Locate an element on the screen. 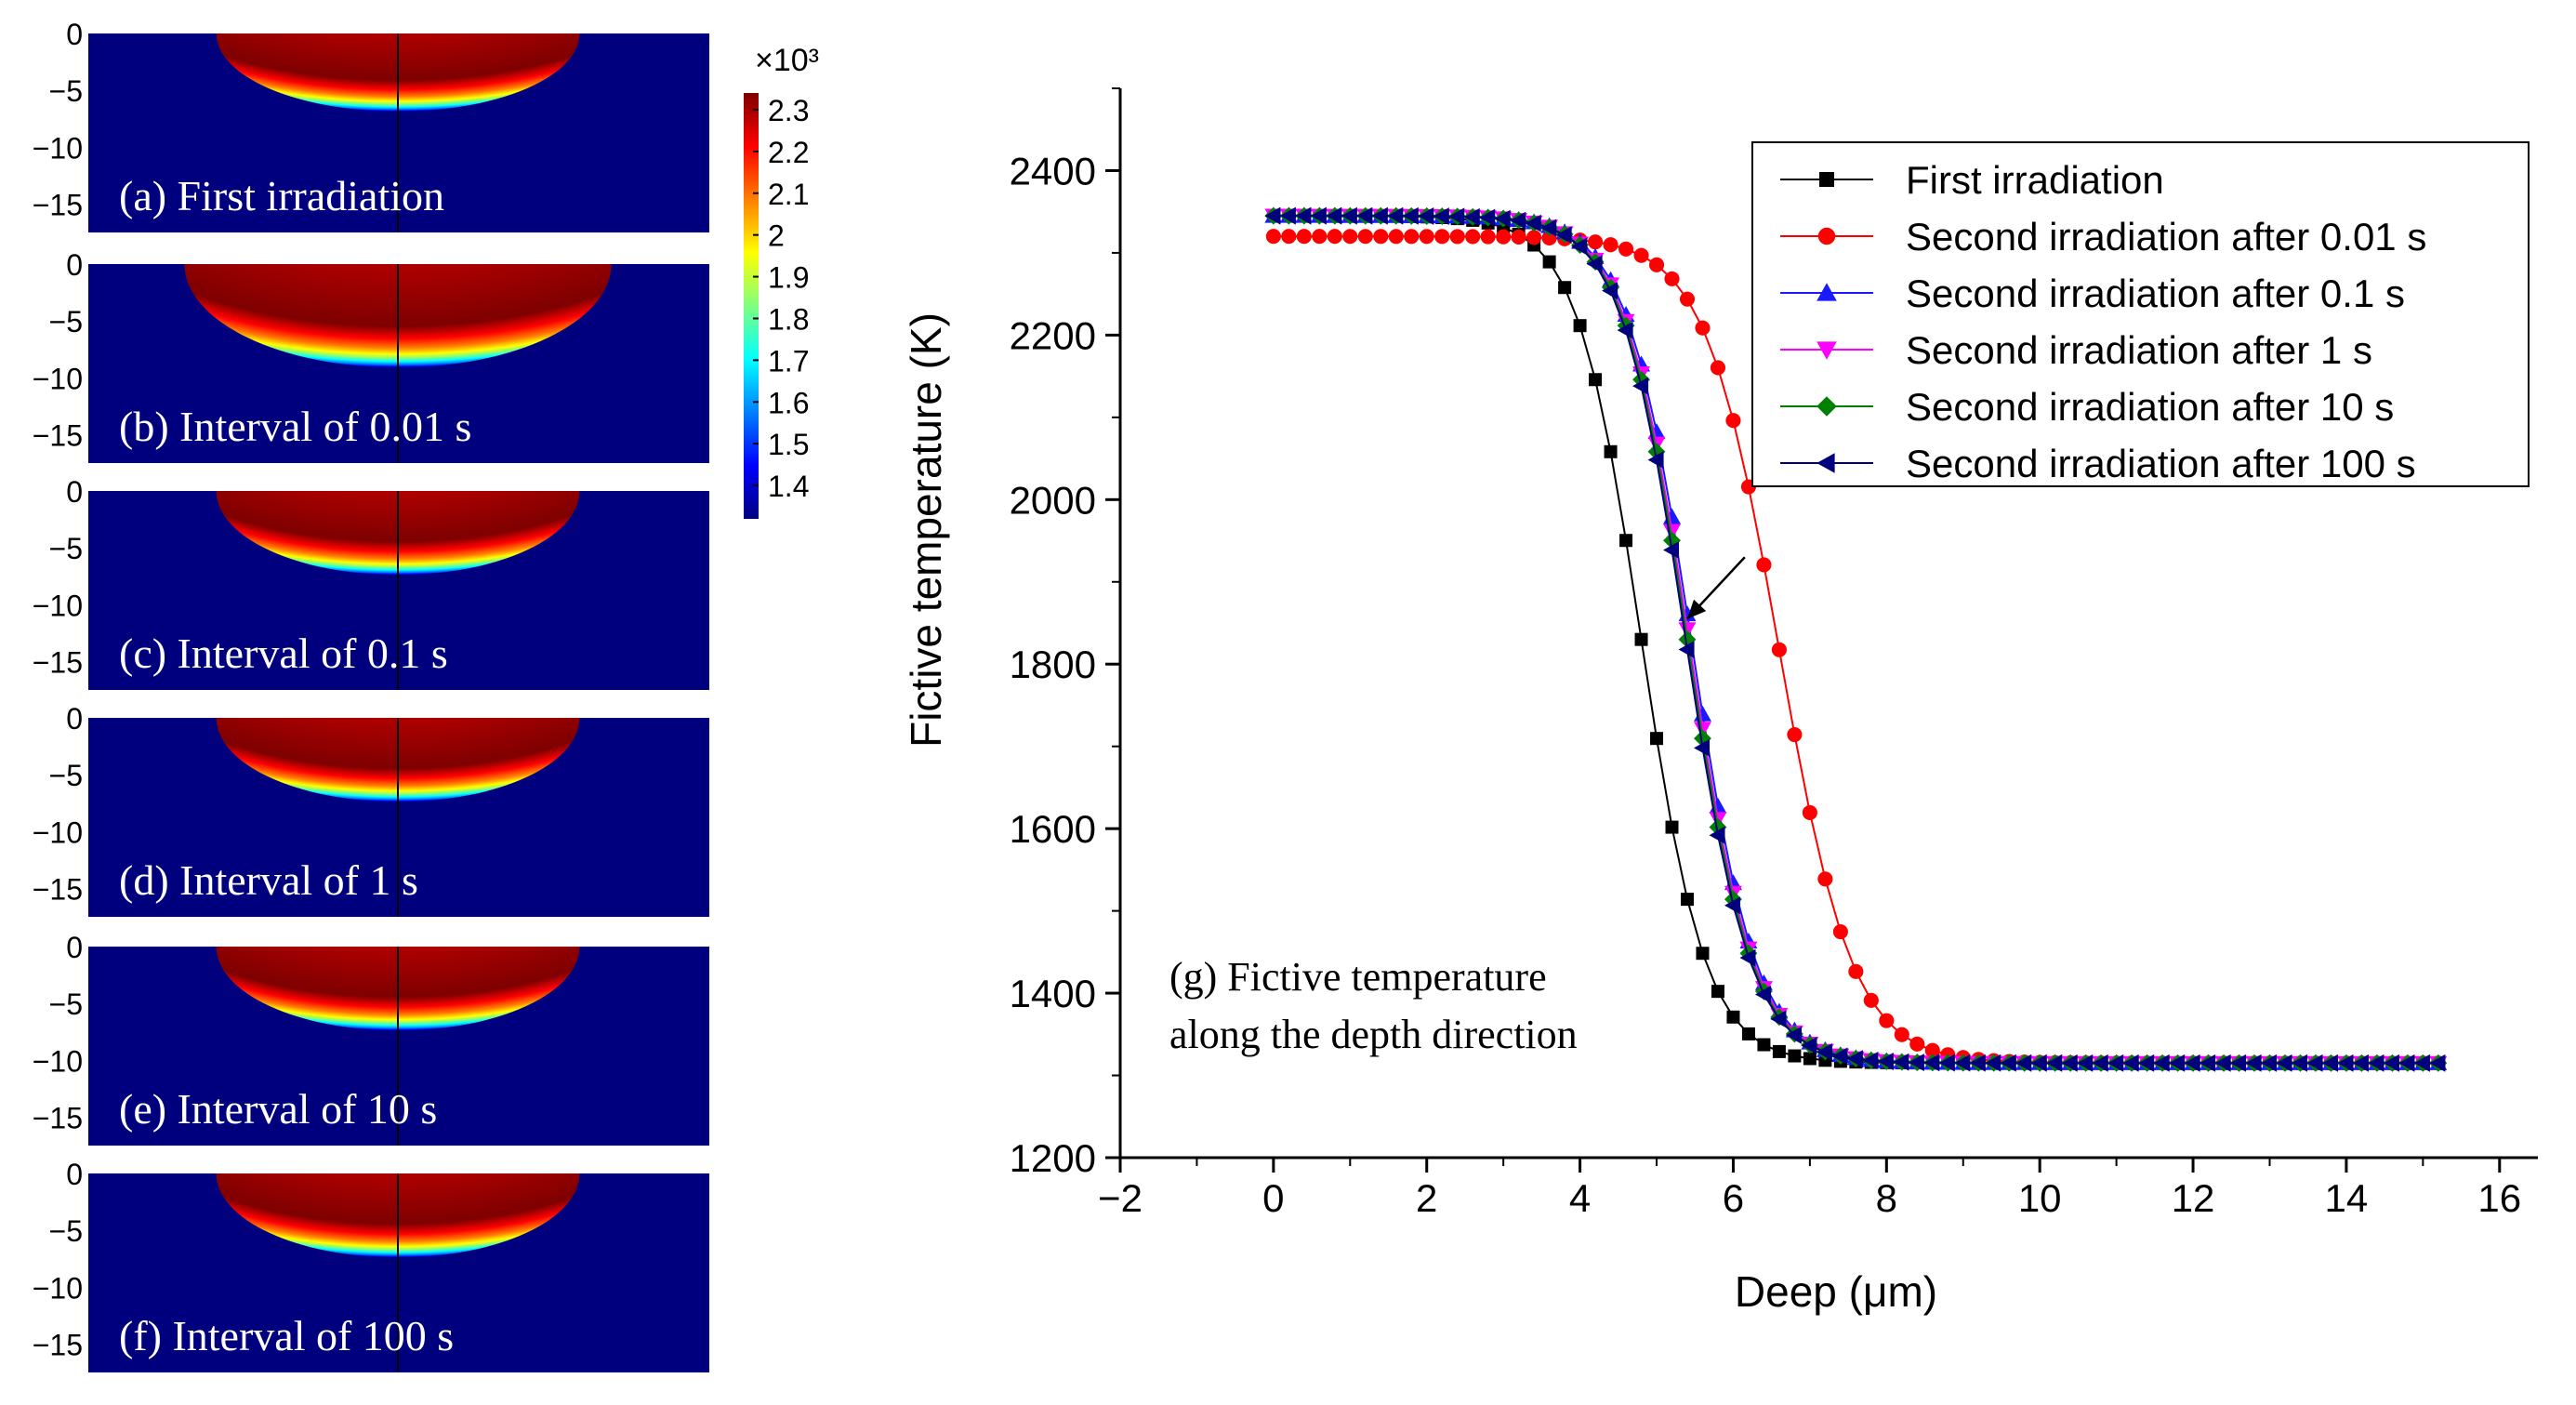 This screenshot has height=1405, width=2576. colorbar-tick-label: 2.3 is located at coordinates (788, 110).